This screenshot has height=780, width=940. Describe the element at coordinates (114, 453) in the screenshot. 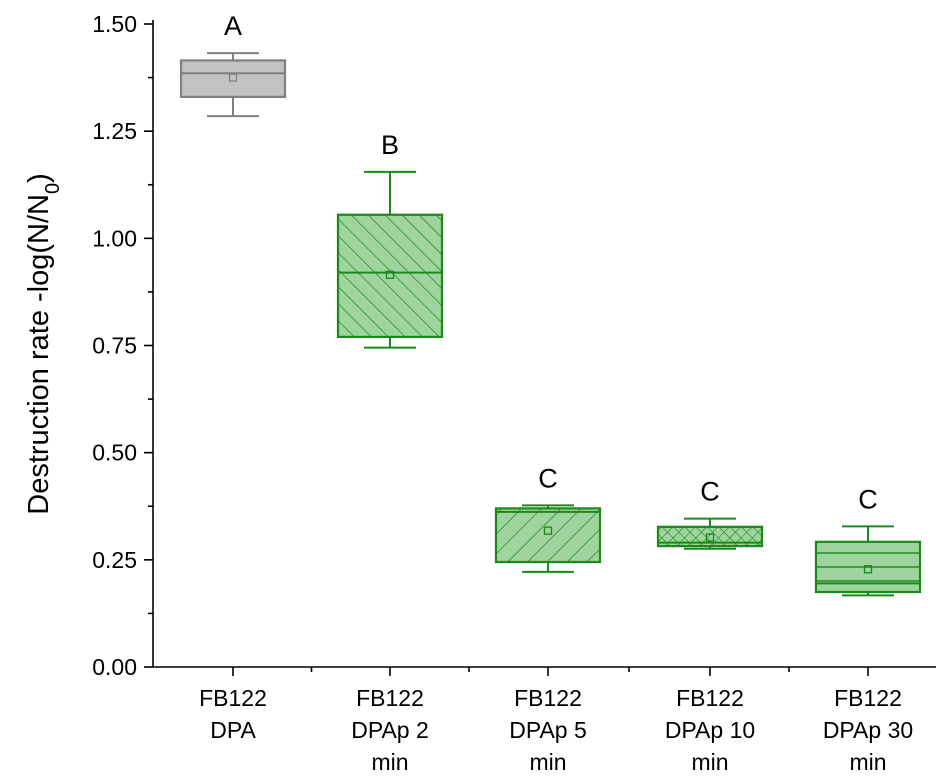

I see `y-tick-label: 0.50` at that location.